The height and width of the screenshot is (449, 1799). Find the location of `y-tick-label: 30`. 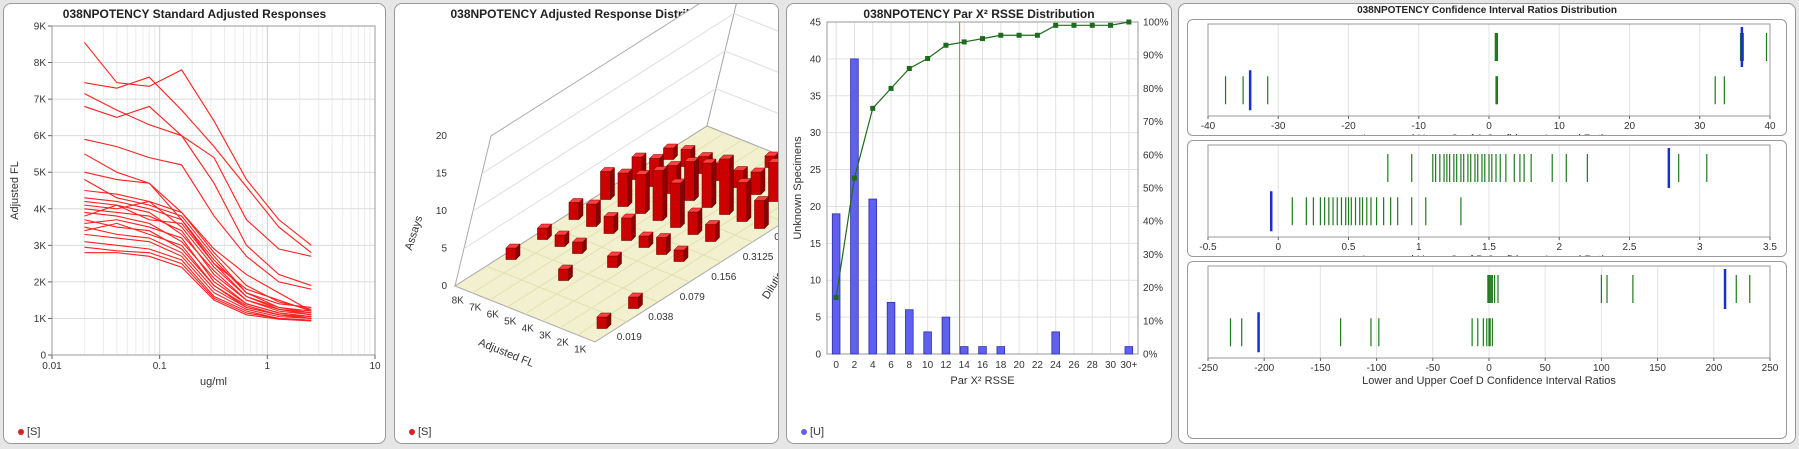

y-tick-label: 30 is located at coordinates (816, 133).